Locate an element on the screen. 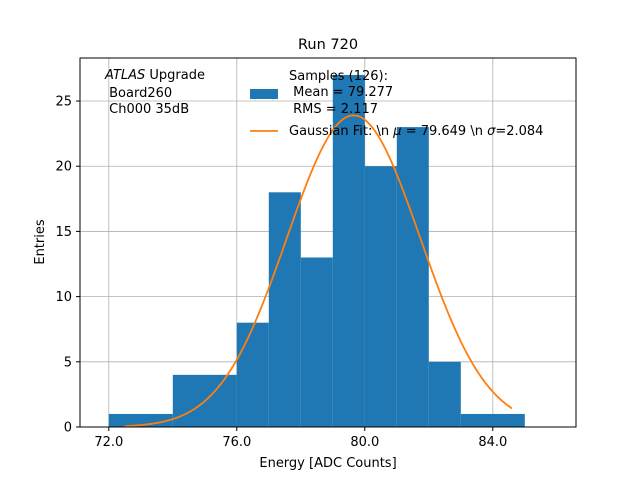  fit-sigma-symbol: σ is located at coordinates (491, 131).